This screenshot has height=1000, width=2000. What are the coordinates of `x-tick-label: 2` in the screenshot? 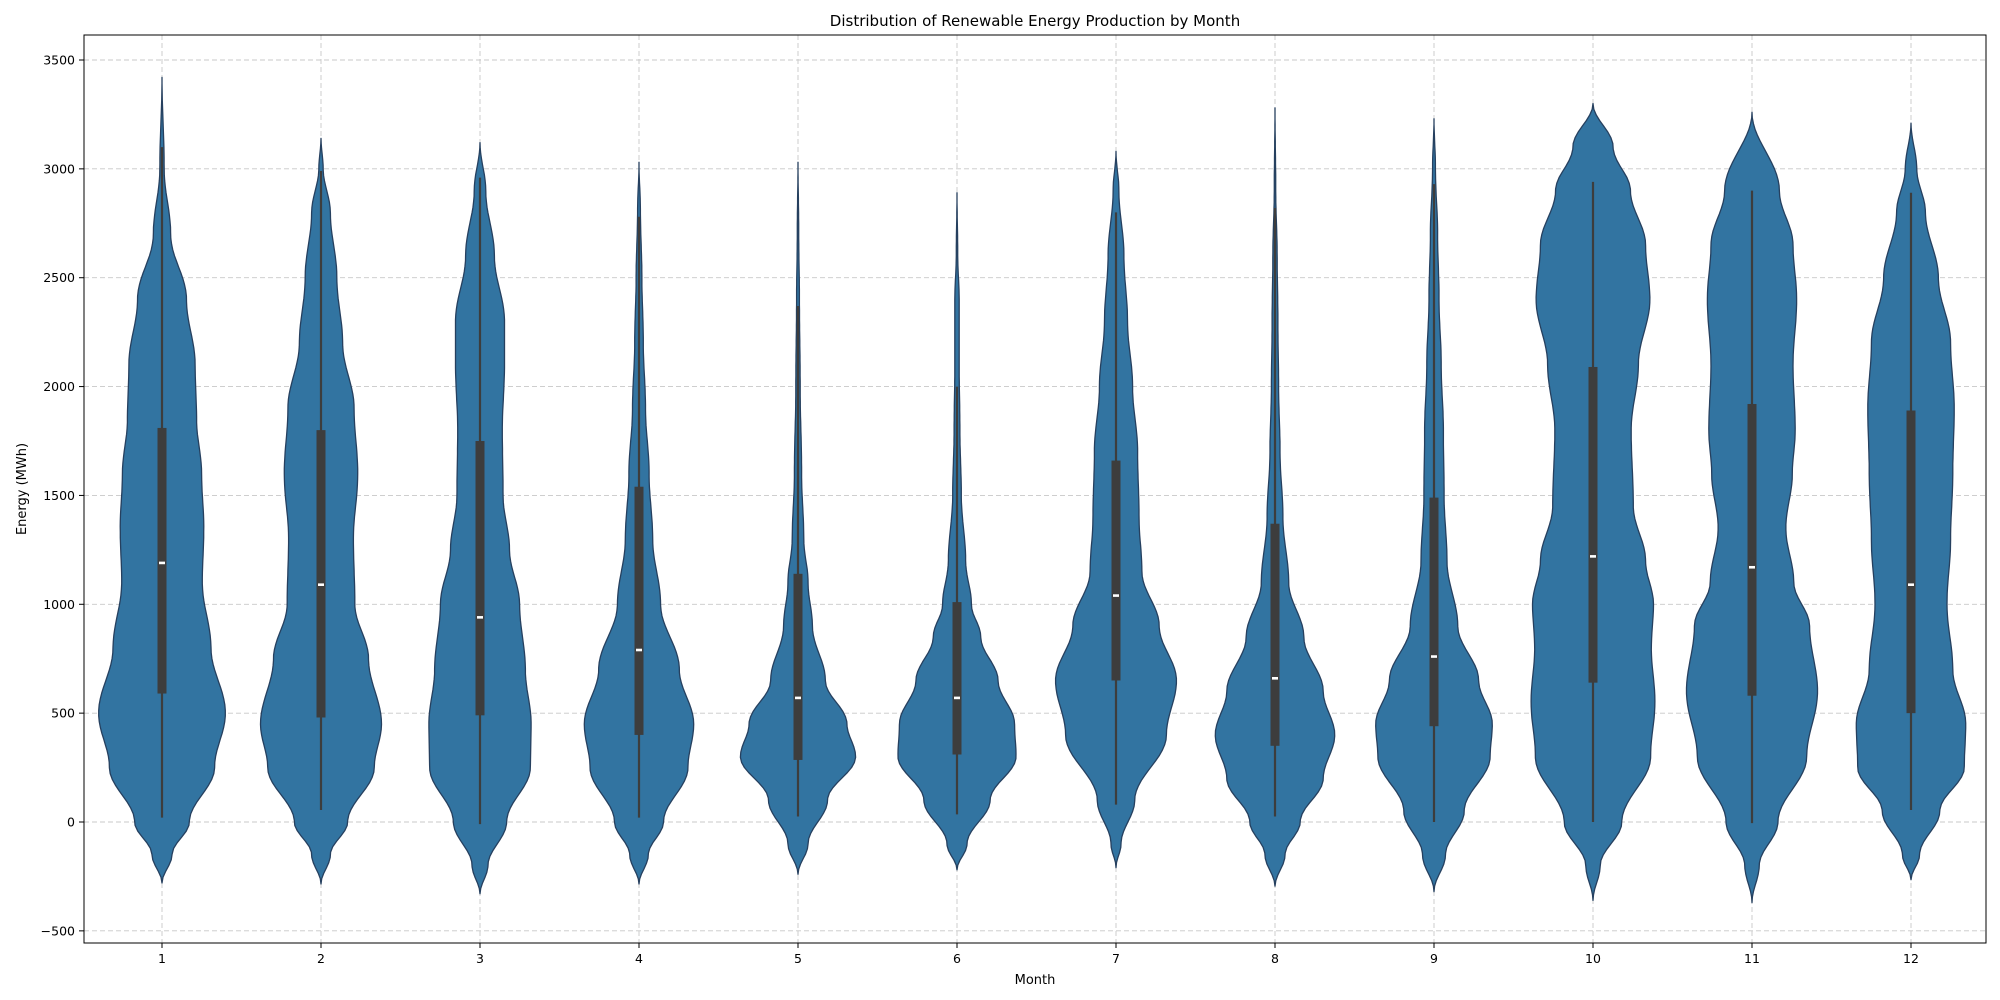 It's located at (321, 958).